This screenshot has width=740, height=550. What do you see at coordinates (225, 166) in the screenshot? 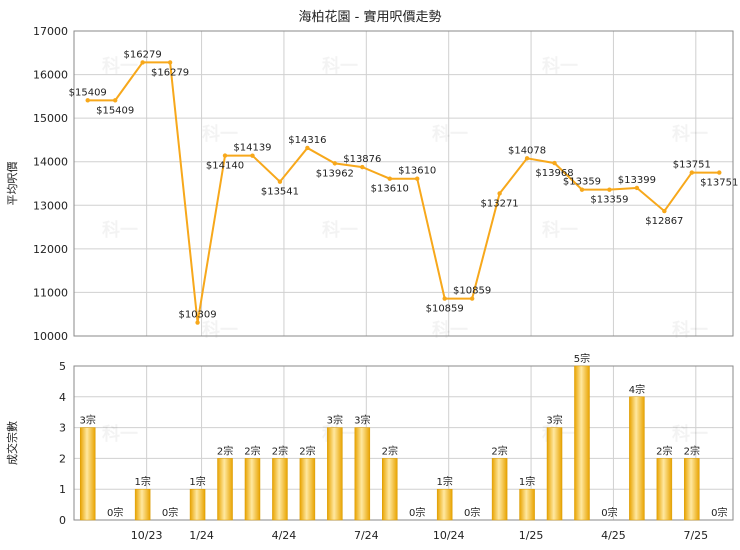
I see `price-point-label: $14140` at bounding box center [225, 166].